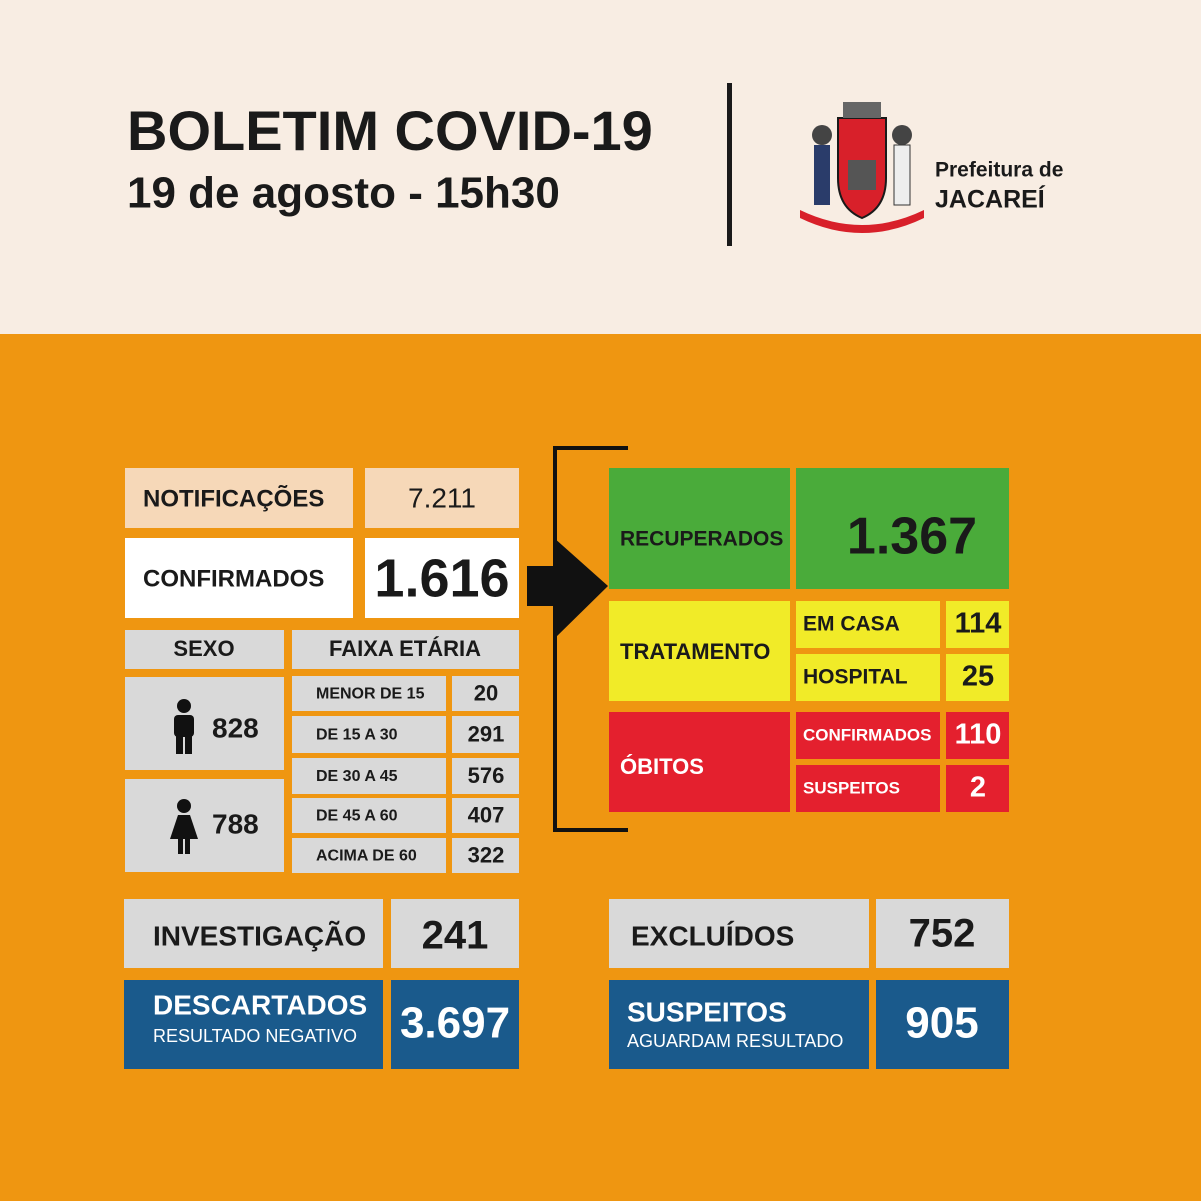 This screenshot has width=1201, height=1201. I want to click on value: 576, so click(486, 775).